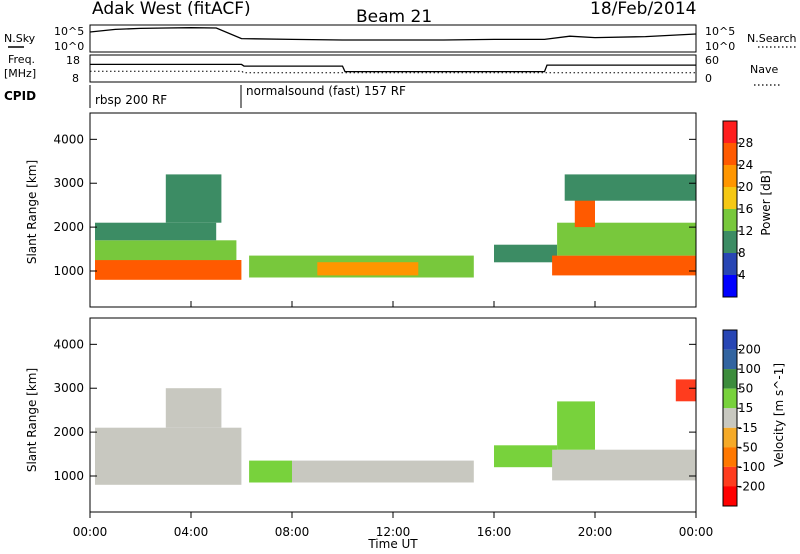 The image size is (800, 554). I want to click on power-cbar-label: Power [dB], so click(766, 202).